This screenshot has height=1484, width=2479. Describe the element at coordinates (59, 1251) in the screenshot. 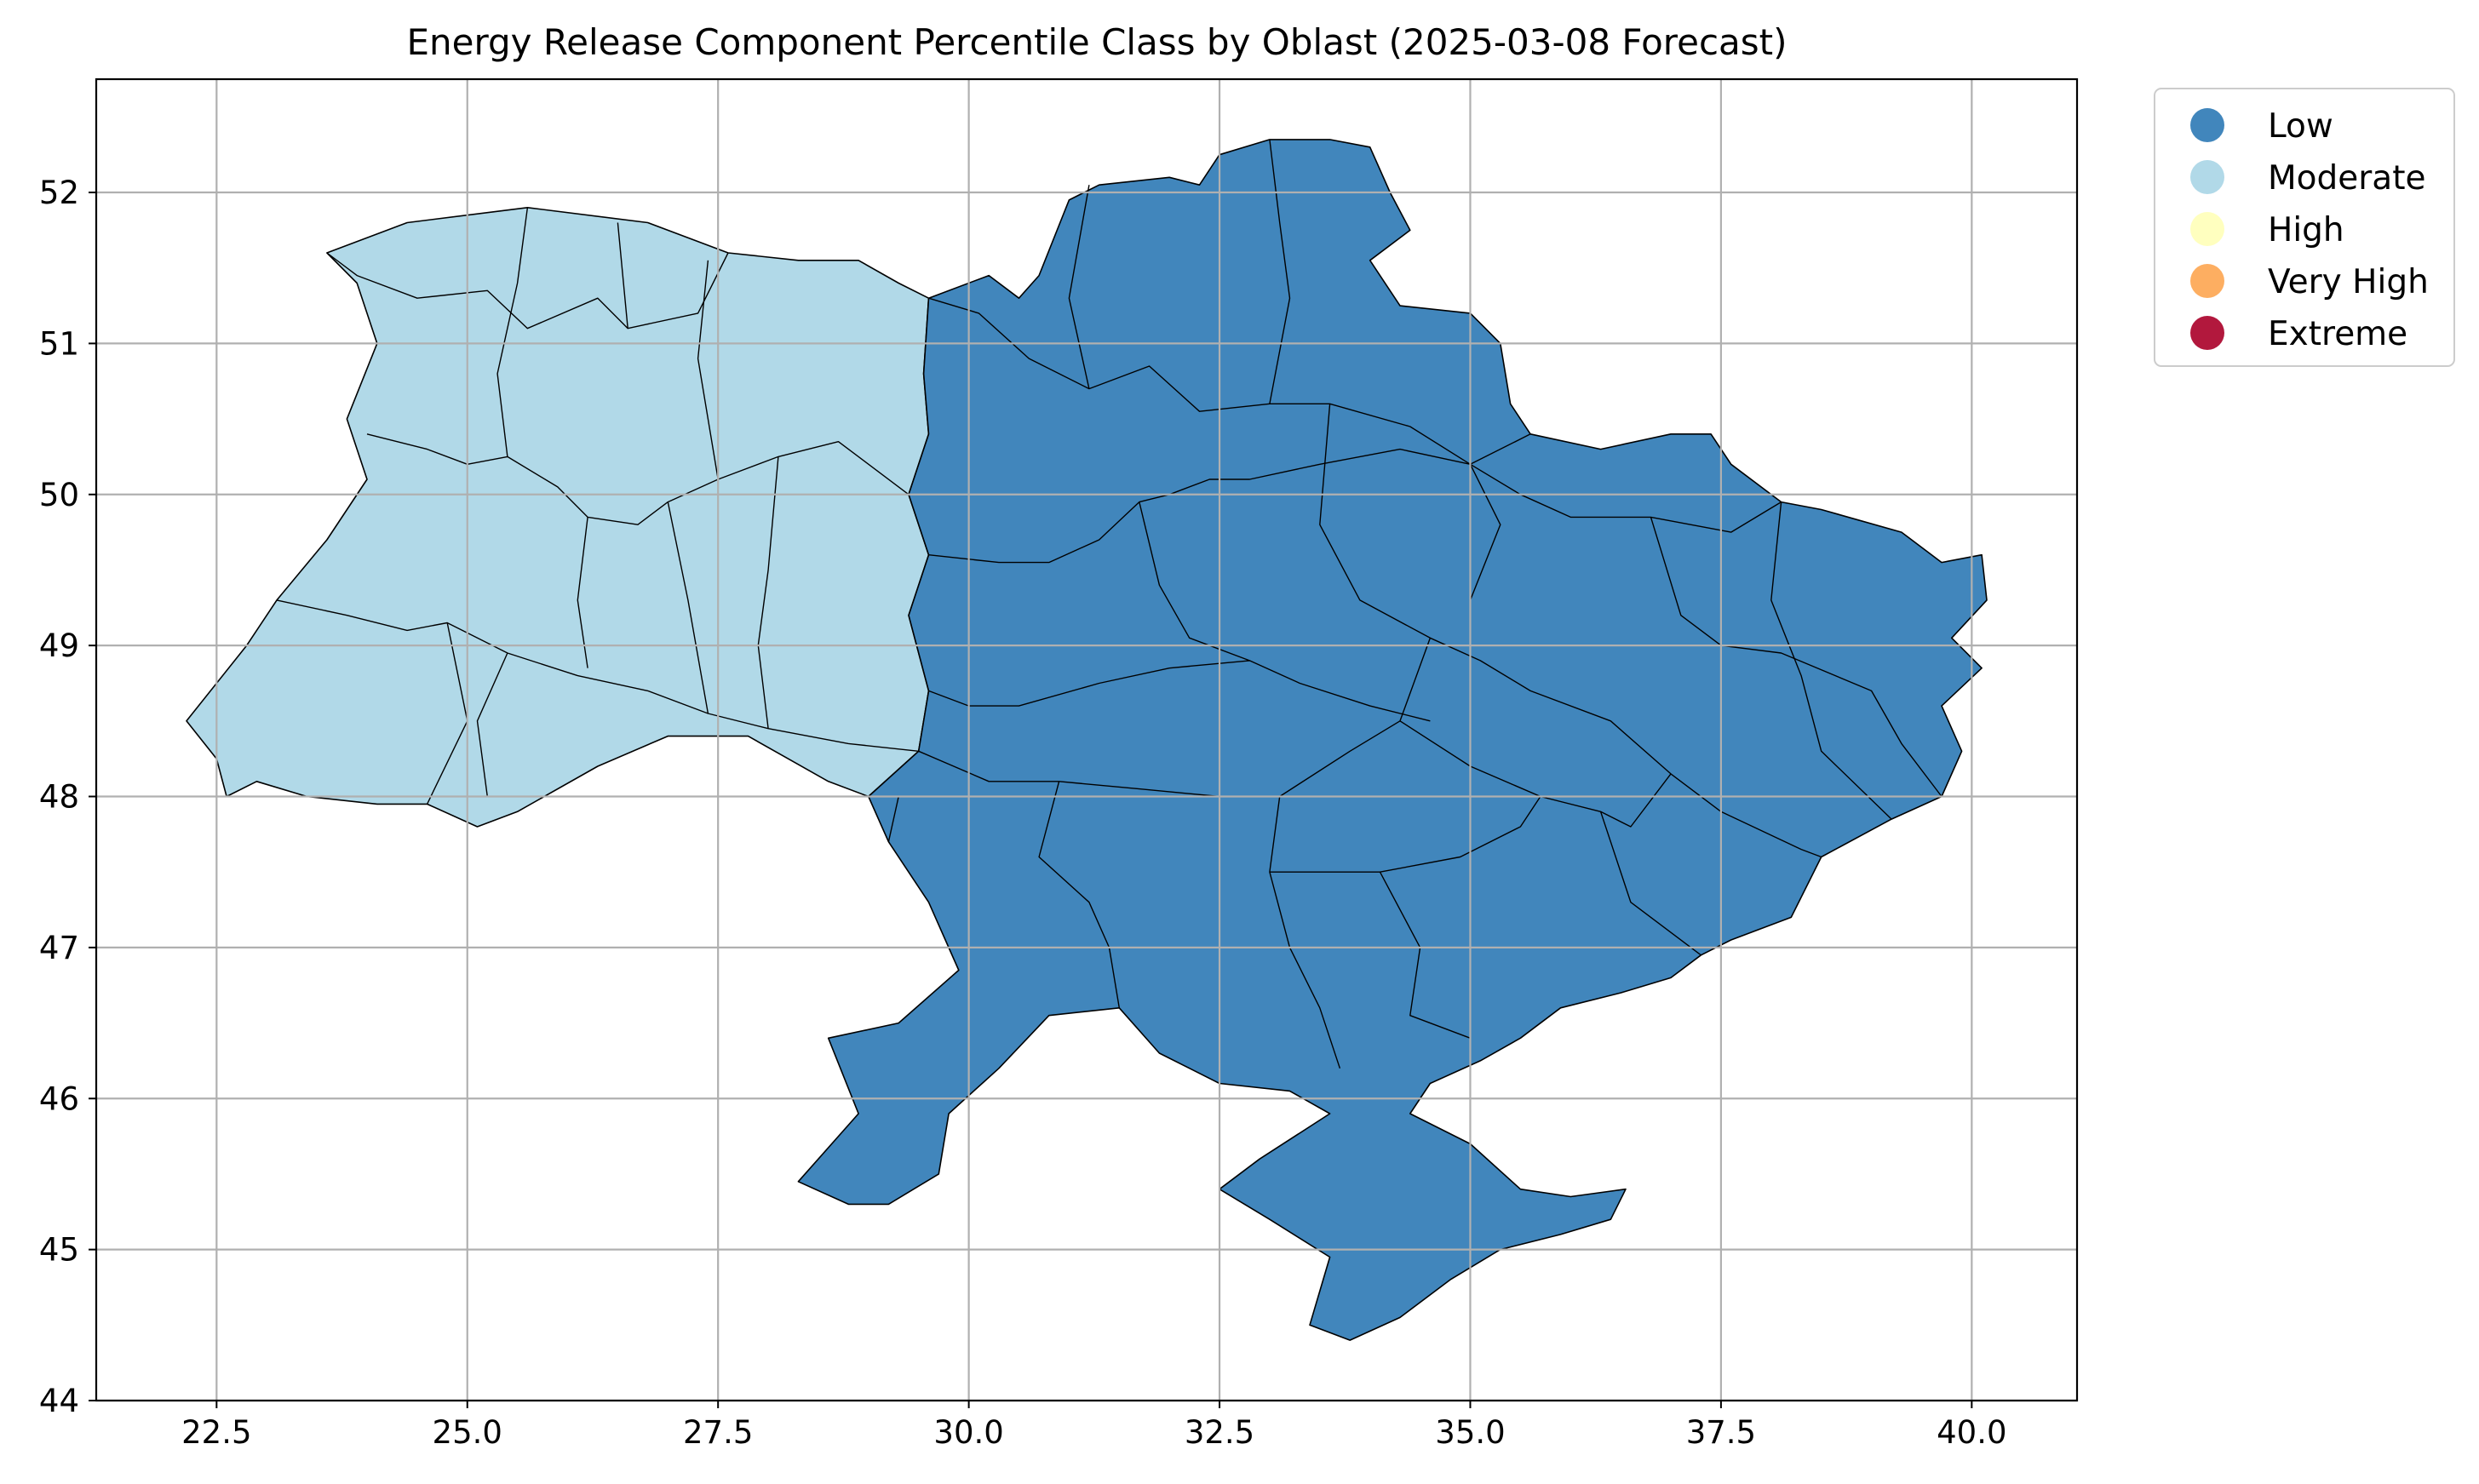

I see `y-tick-label: 45` at that location.